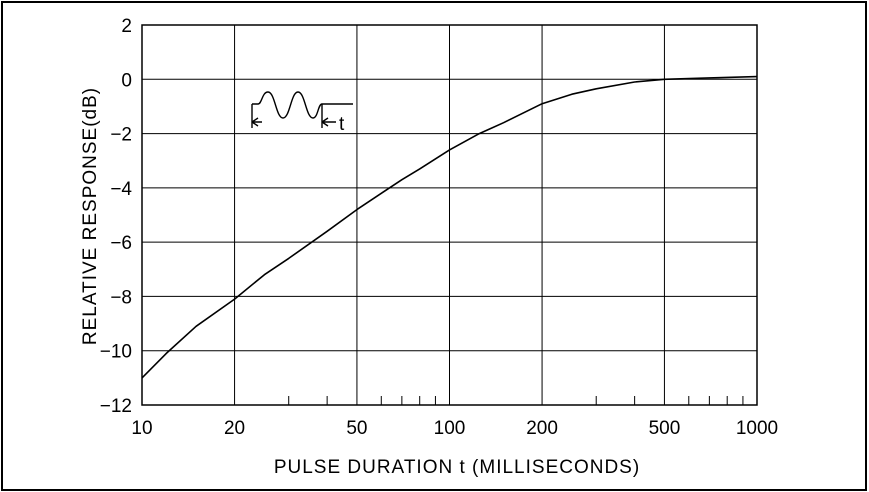  I want to click on x-tick-label: 20, so click(234, 428).